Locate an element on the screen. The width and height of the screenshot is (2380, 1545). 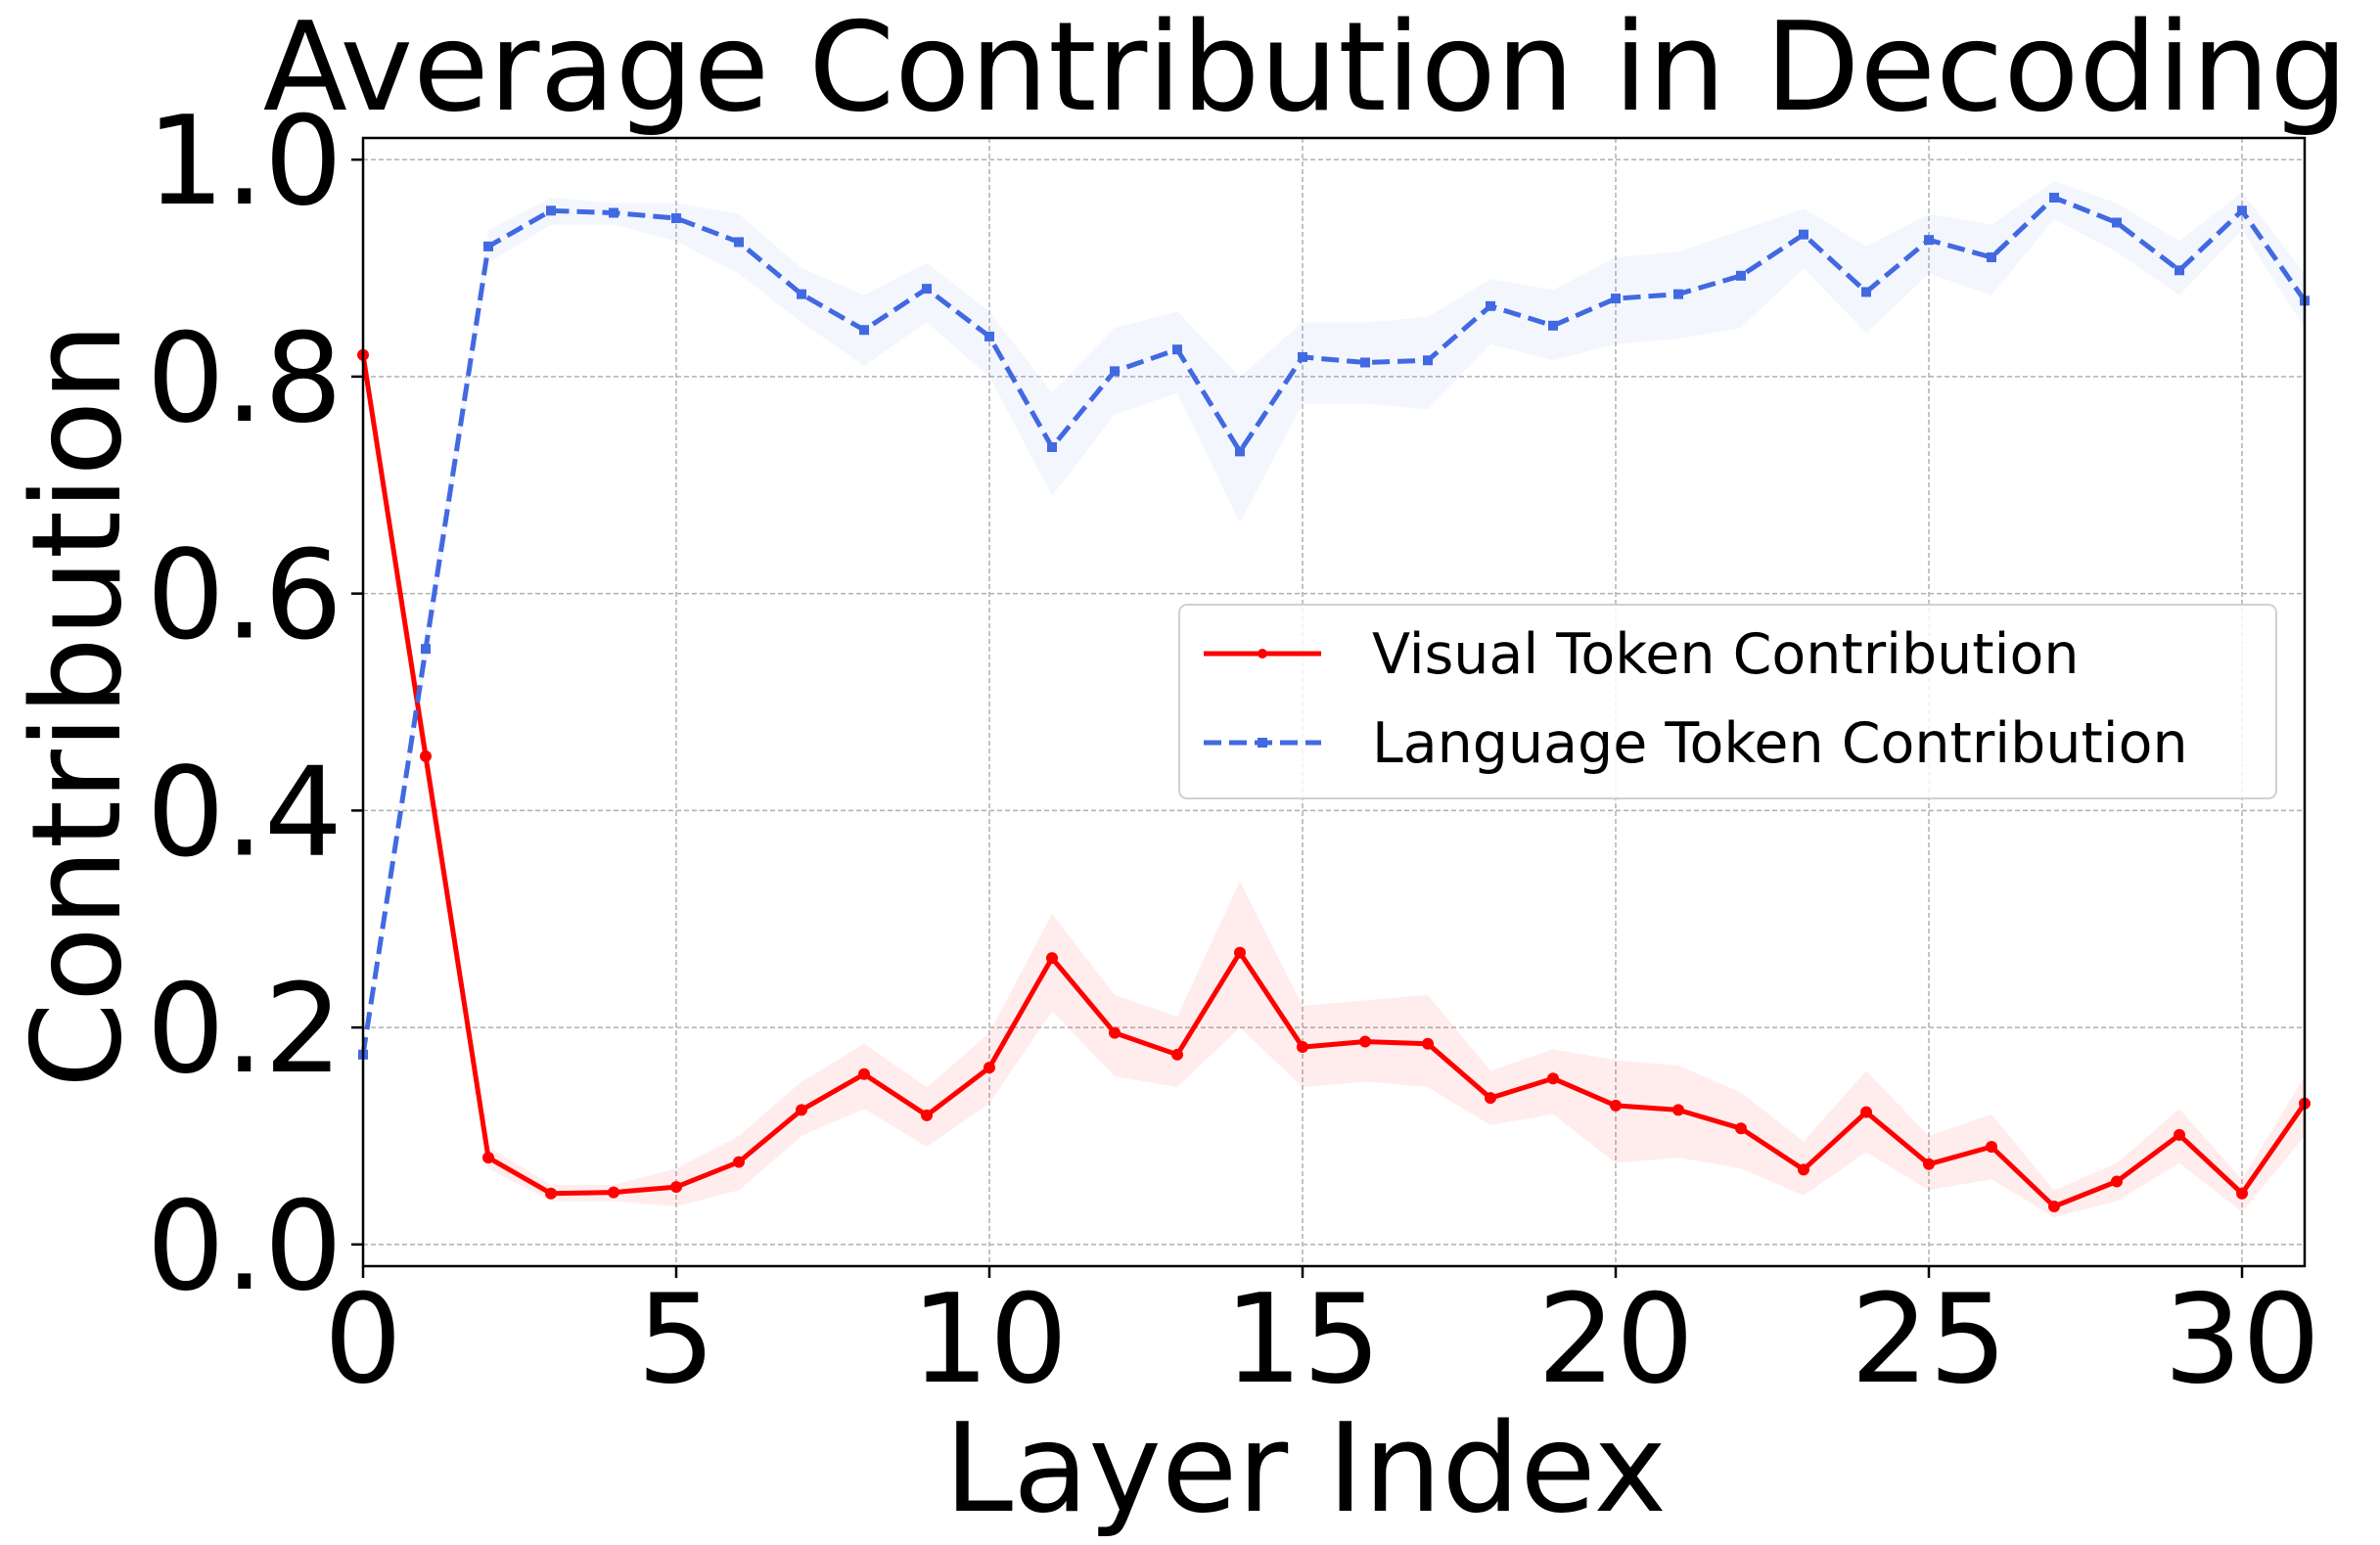
x-axis-label: Layer Index is located at coordinates (1305, 1468).